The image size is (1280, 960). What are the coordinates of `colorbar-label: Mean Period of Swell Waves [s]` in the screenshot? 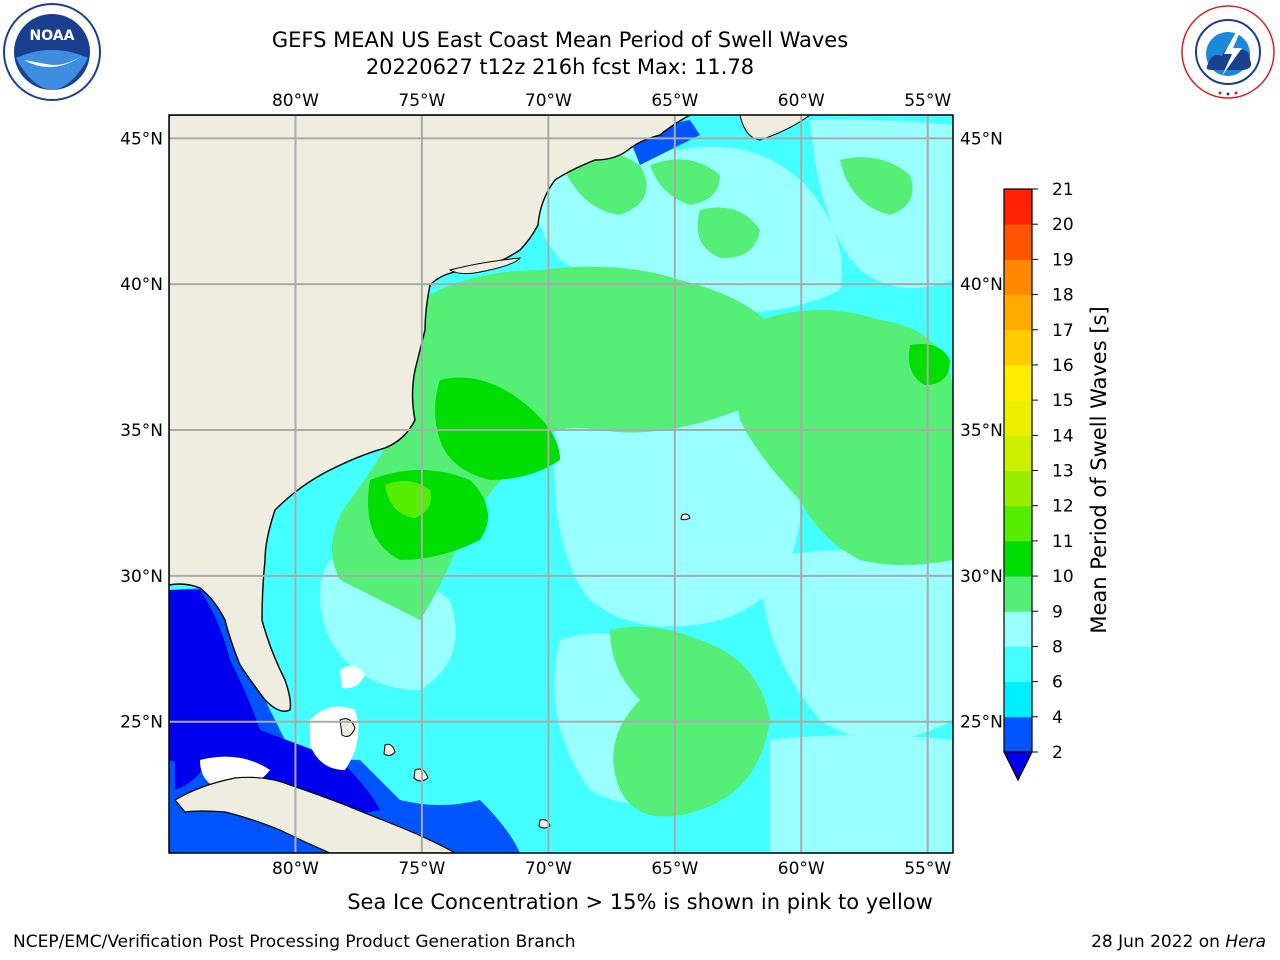 It's located at (1099, 469).